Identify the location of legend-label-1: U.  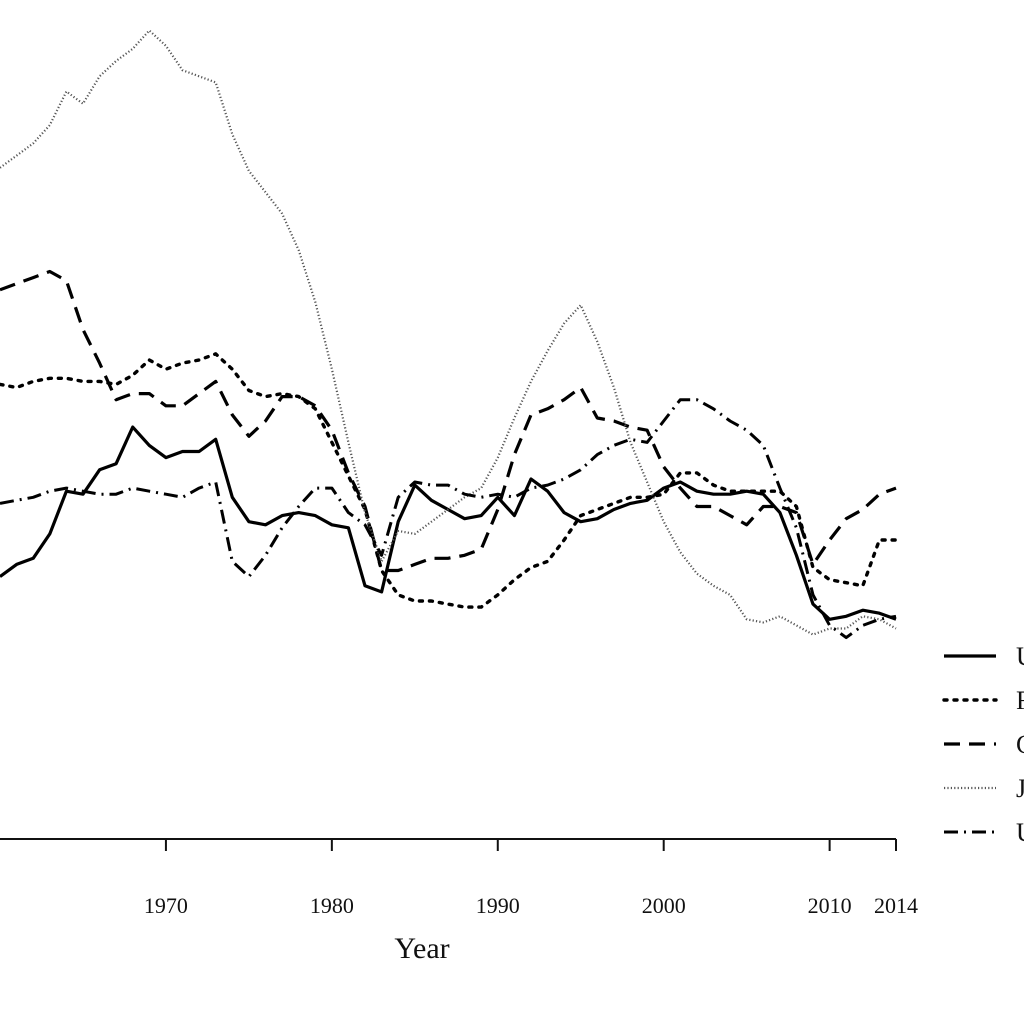
(1020, 656).